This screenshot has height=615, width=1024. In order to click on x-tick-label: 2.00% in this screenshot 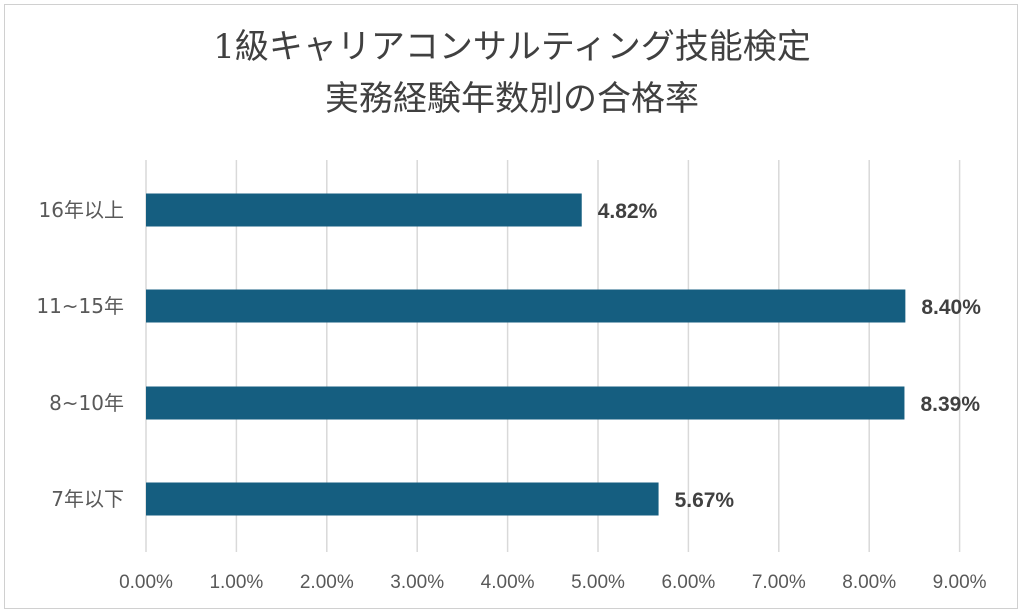, I will do `click(327, 582)`.